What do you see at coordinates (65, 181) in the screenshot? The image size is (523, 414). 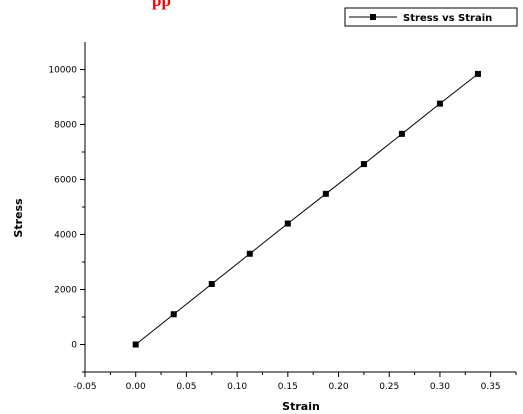 I see `y-tick-label: 6000` at bounding box center [65, 181].